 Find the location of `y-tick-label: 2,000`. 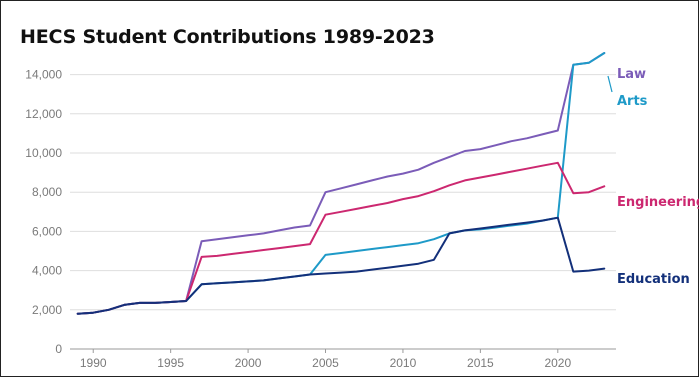

y-tick-label: 2,000 is located at coordinates (47, 310).